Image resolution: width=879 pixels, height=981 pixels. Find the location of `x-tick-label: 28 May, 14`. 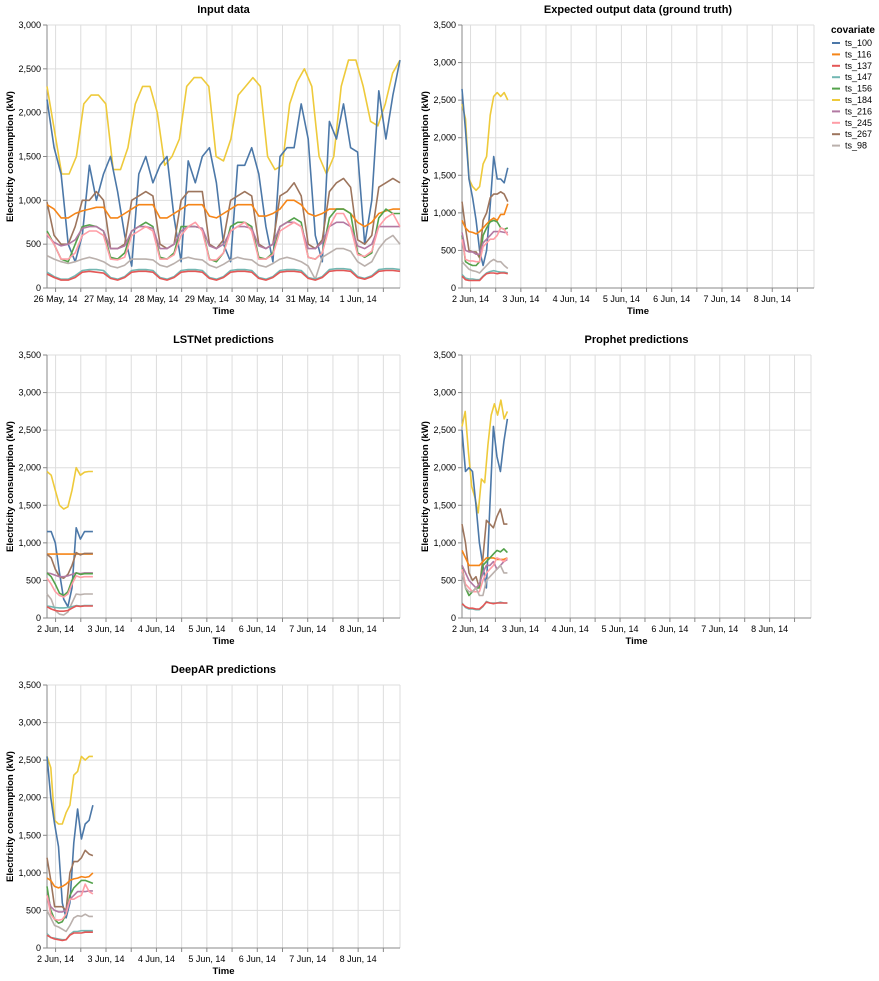

x-tick-label: 28 May, 14 is located at coordinates (157, 299).